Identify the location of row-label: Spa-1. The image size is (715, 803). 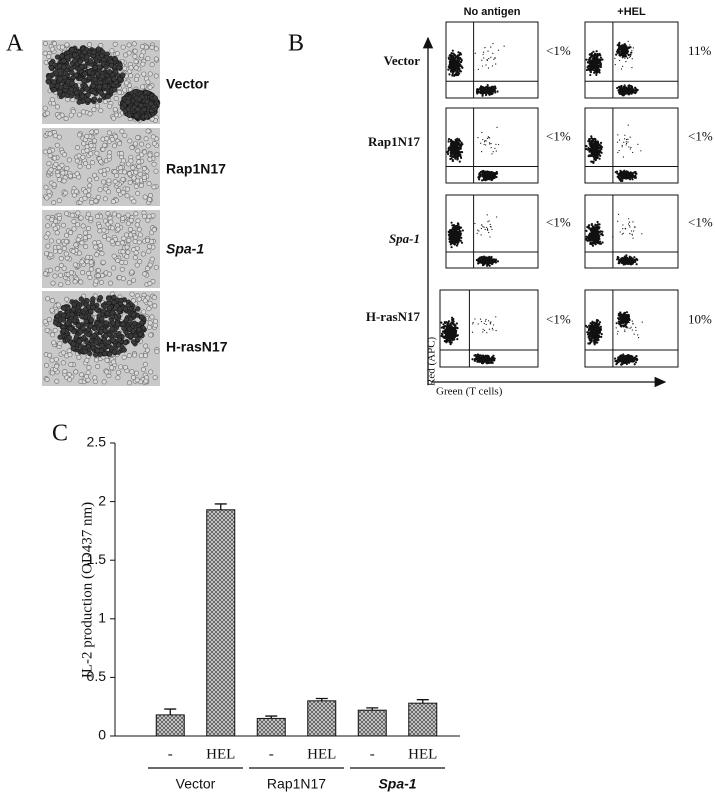
(404, 238).